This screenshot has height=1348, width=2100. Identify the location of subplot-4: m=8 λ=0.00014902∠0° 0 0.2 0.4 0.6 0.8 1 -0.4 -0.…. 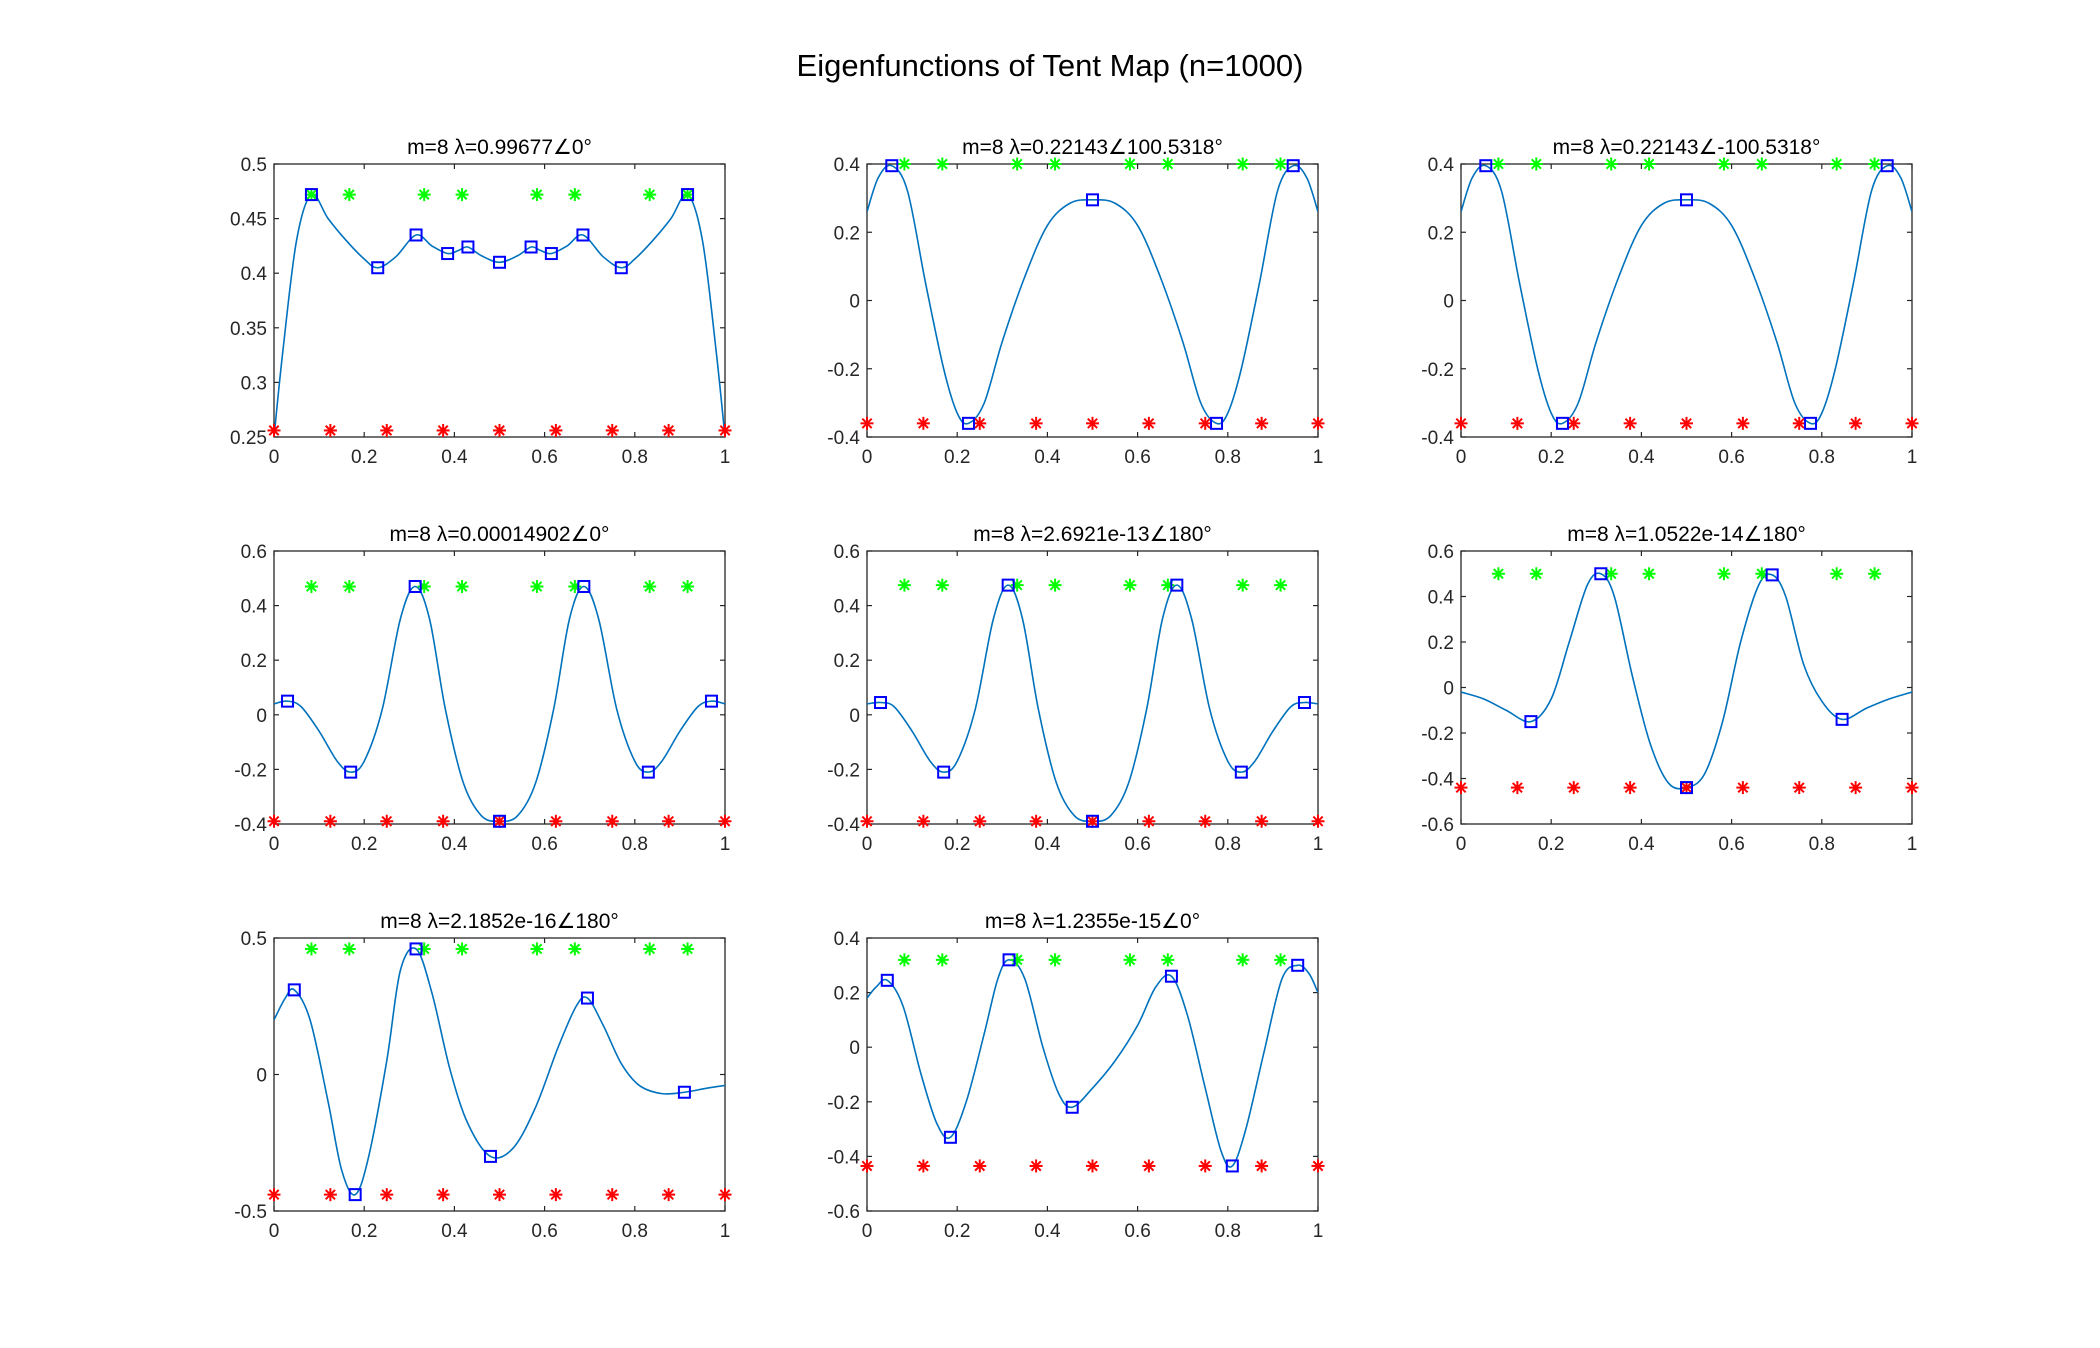
(483, 689).